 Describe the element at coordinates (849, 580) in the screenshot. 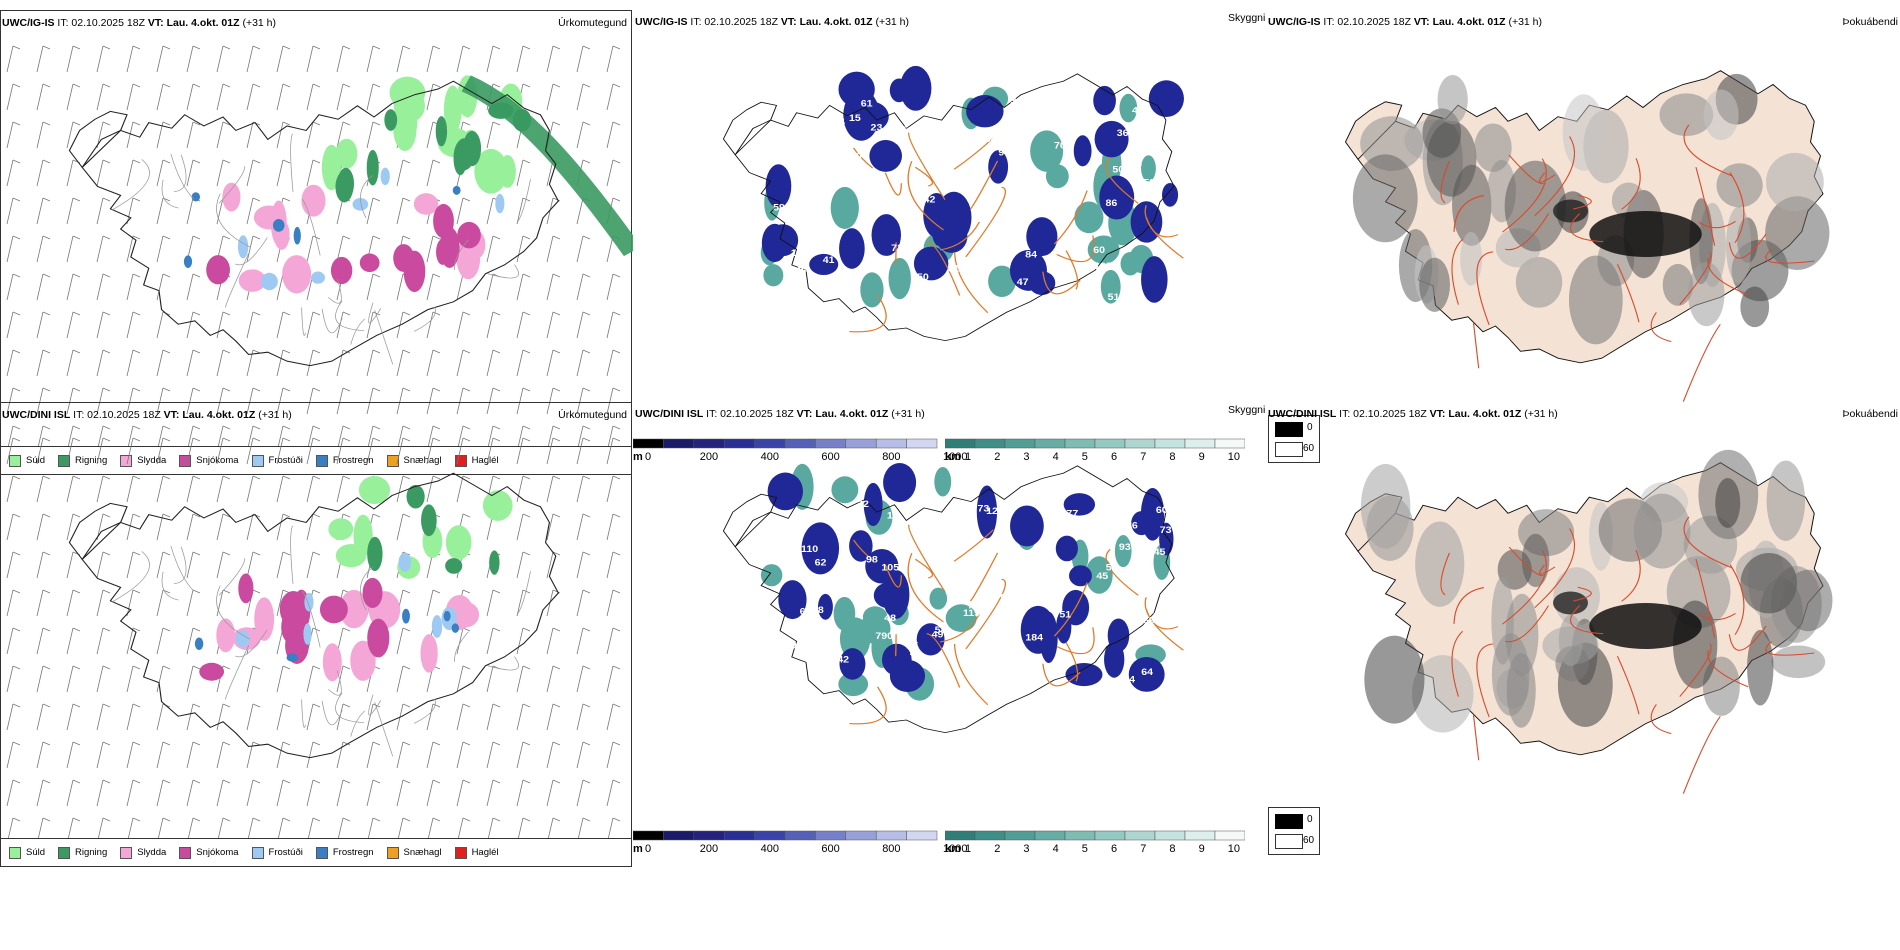

I see `visibility-value: 45` at that location.